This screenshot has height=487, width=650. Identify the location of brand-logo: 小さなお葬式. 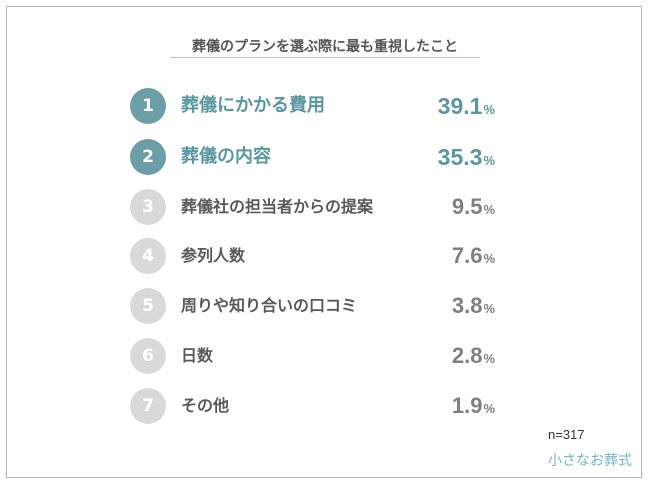
(590, 461).